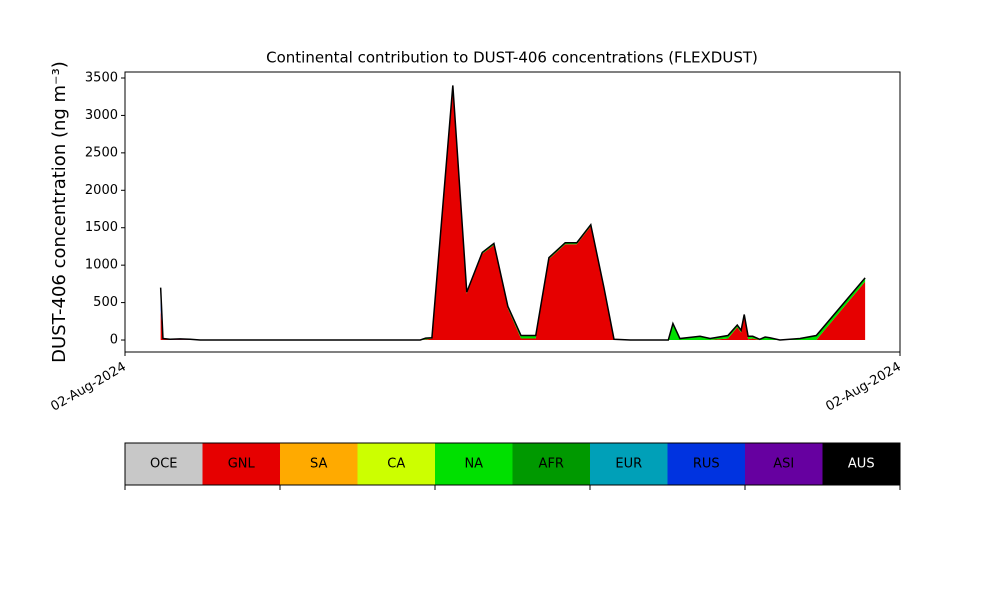 Image resolution: width=1000 pixels, height=604 pixels. I want to click on y-tick-label: 1500, so click(101, 227).